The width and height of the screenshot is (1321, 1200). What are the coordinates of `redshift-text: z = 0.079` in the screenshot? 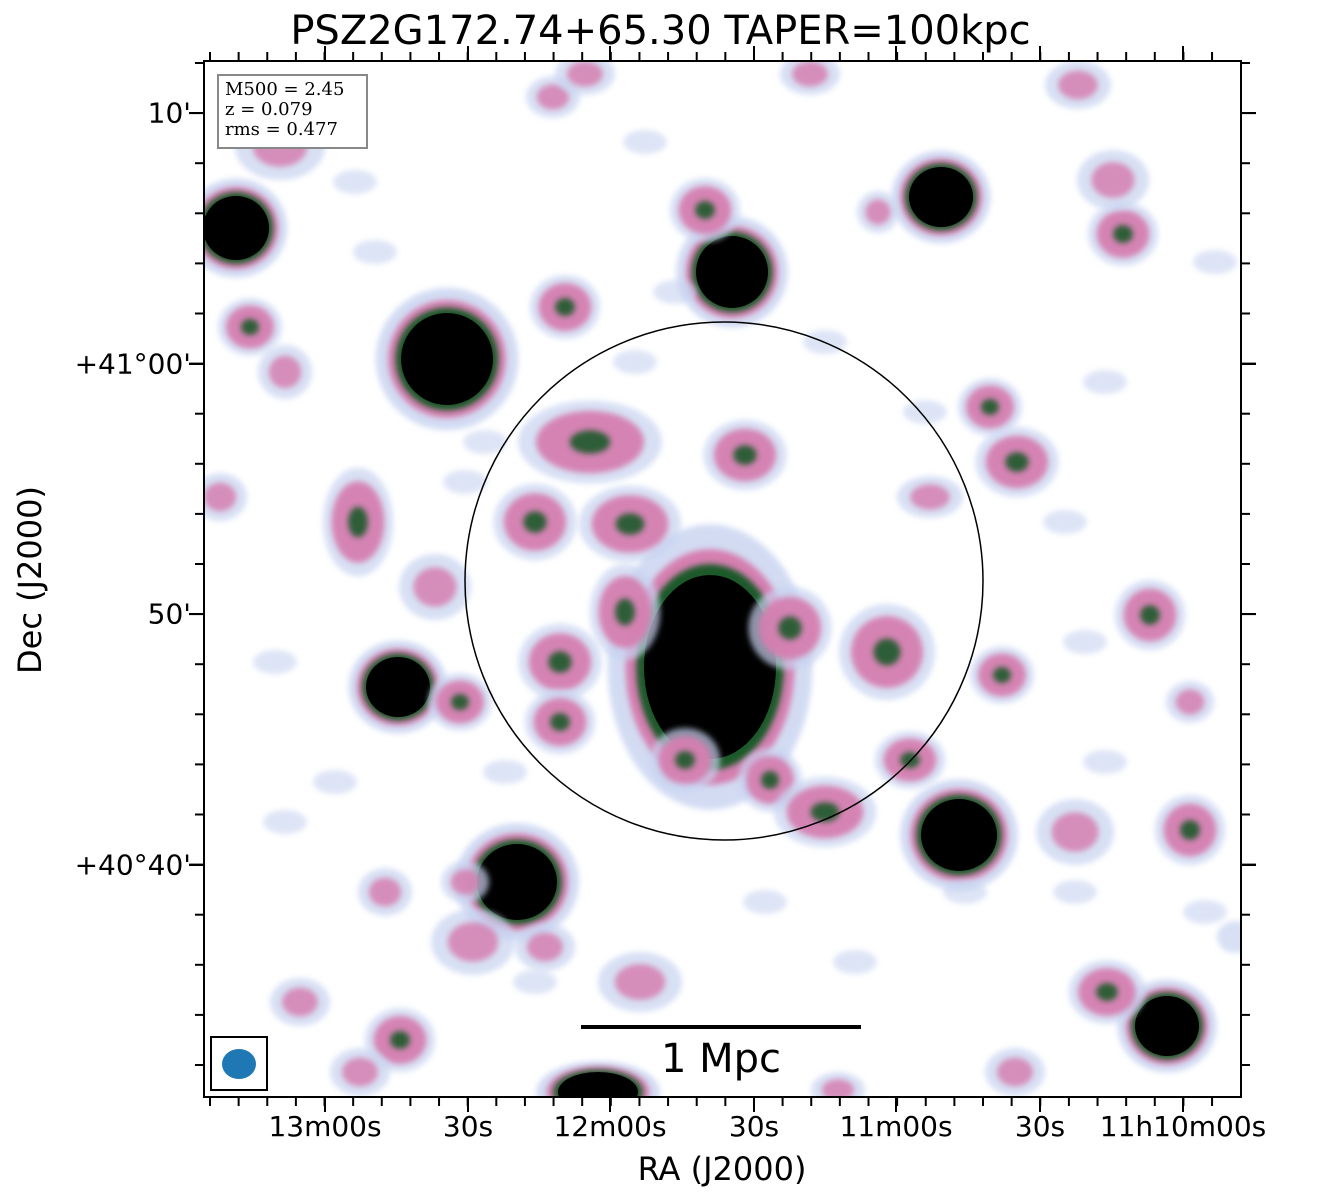 It's located at (269, 109).